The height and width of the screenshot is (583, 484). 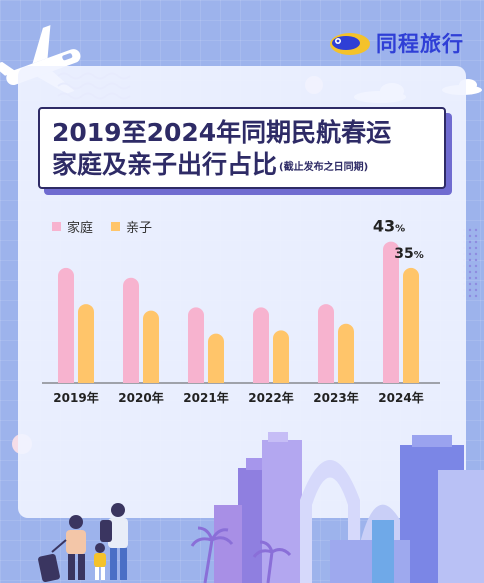 What do you see at coordinates (350, 44) in the screenshot?
I see `logo-icon` at bounding box center [350, 44].